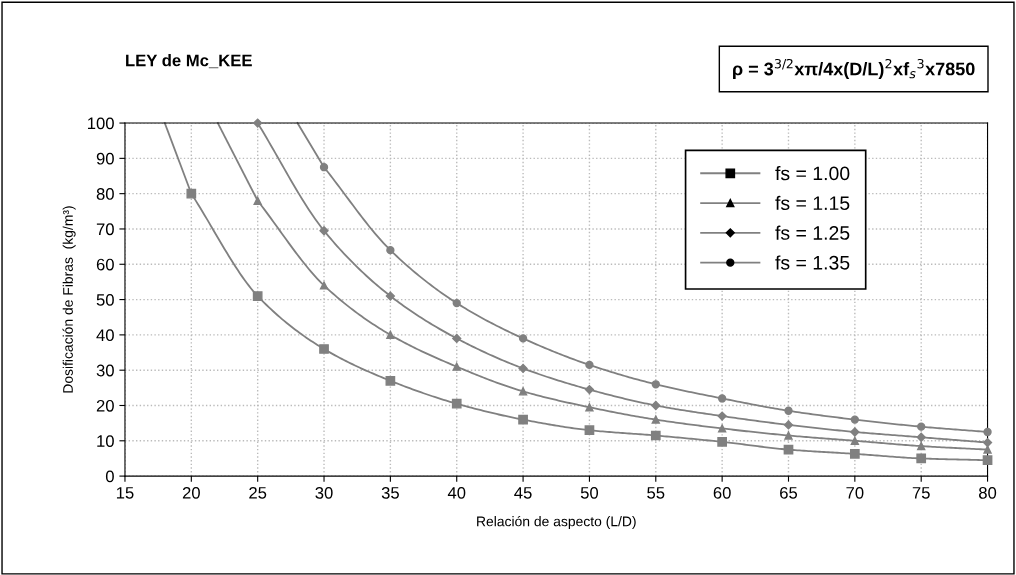  I want to click on y-tick-label: 10, so click(105, 441).